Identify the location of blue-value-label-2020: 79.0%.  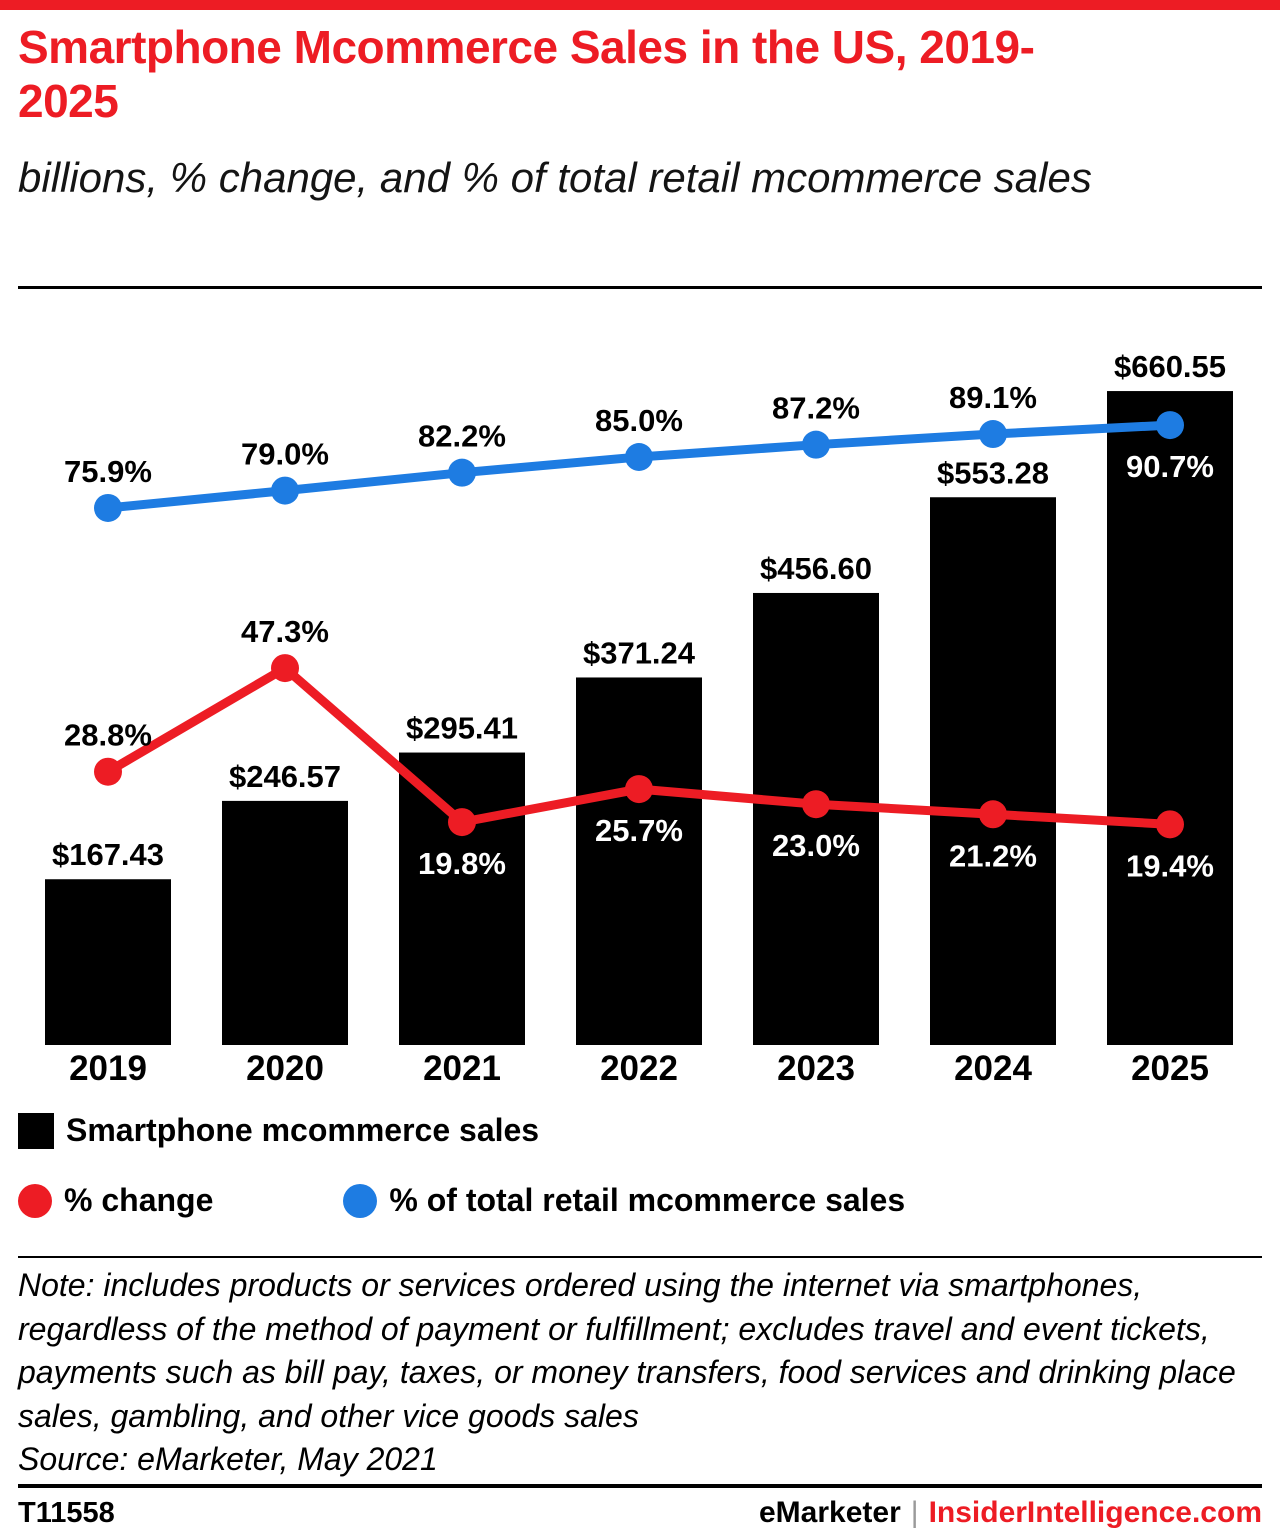
(285, 454).